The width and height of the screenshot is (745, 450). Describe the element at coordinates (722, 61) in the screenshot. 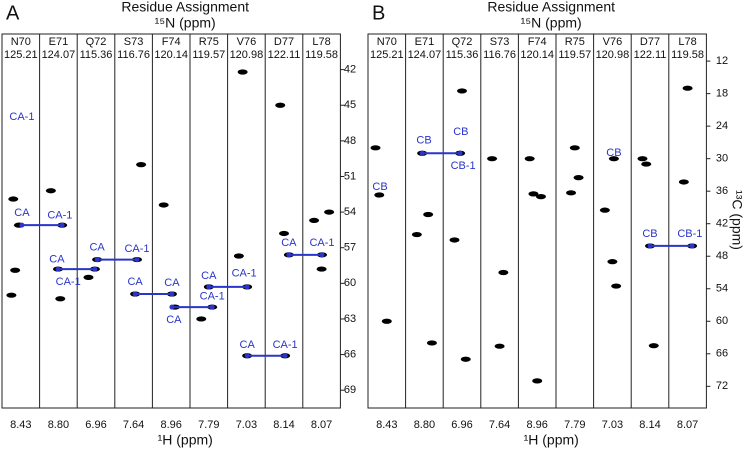

I see `y-tick-label: 12` at that location.